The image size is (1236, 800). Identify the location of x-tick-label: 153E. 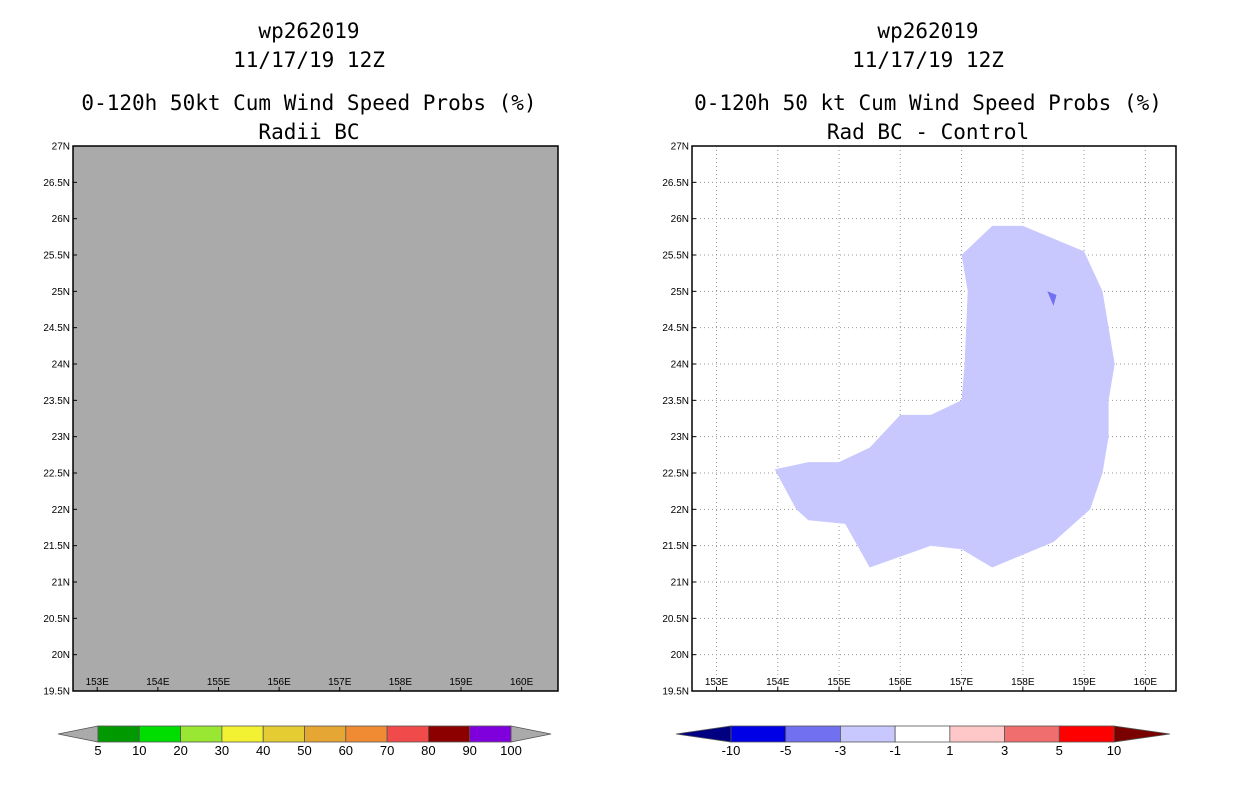
(98, 682).